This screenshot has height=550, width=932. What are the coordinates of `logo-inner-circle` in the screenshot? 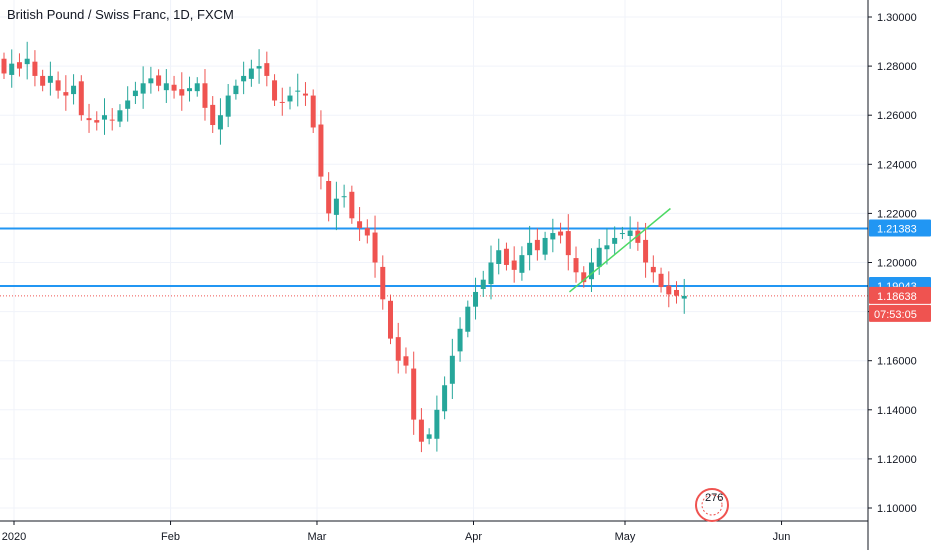 It's located at (712, 505).